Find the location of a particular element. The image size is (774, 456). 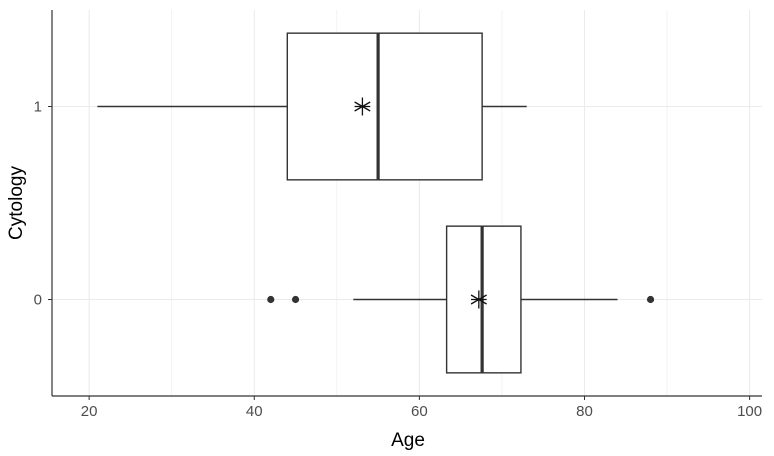

y-tick-label: 1 is located at coordinates (38, 107).